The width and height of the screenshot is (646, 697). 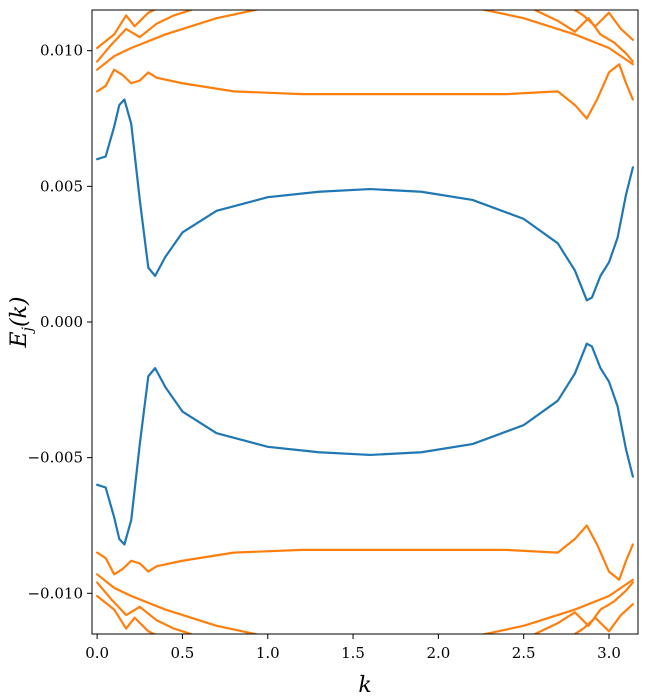 I want to click on x-tick-label-4: 2.0, so click(x=438, y=653).